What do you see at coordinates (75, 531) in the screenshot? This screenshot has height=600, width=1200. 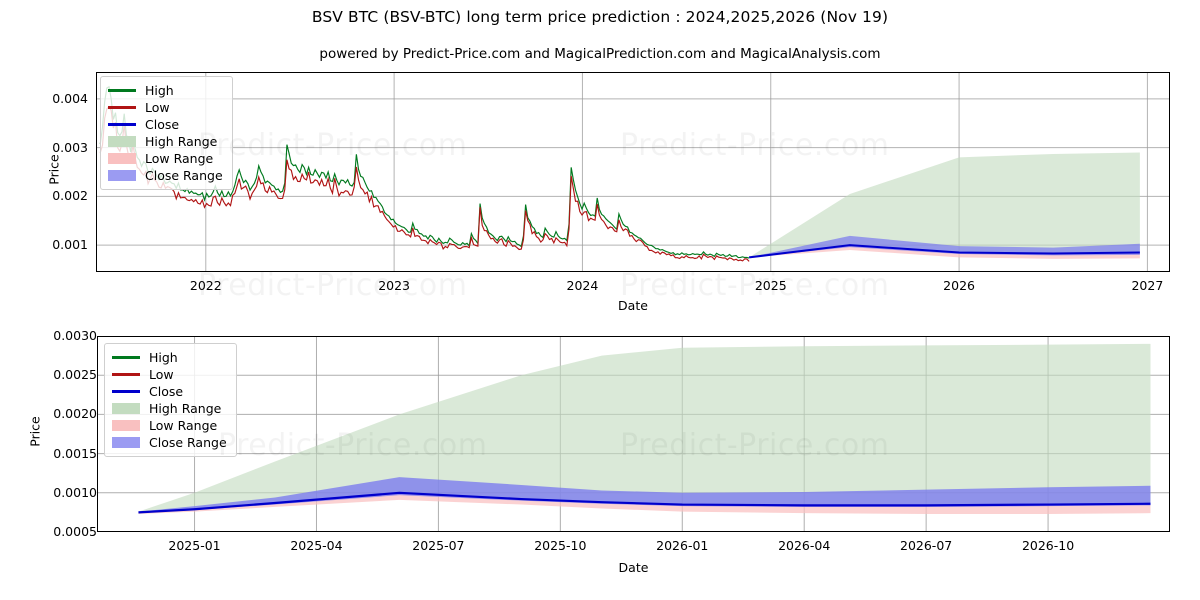 I see `y-tick-label: 0.0005` at bounding box center [75, 531].